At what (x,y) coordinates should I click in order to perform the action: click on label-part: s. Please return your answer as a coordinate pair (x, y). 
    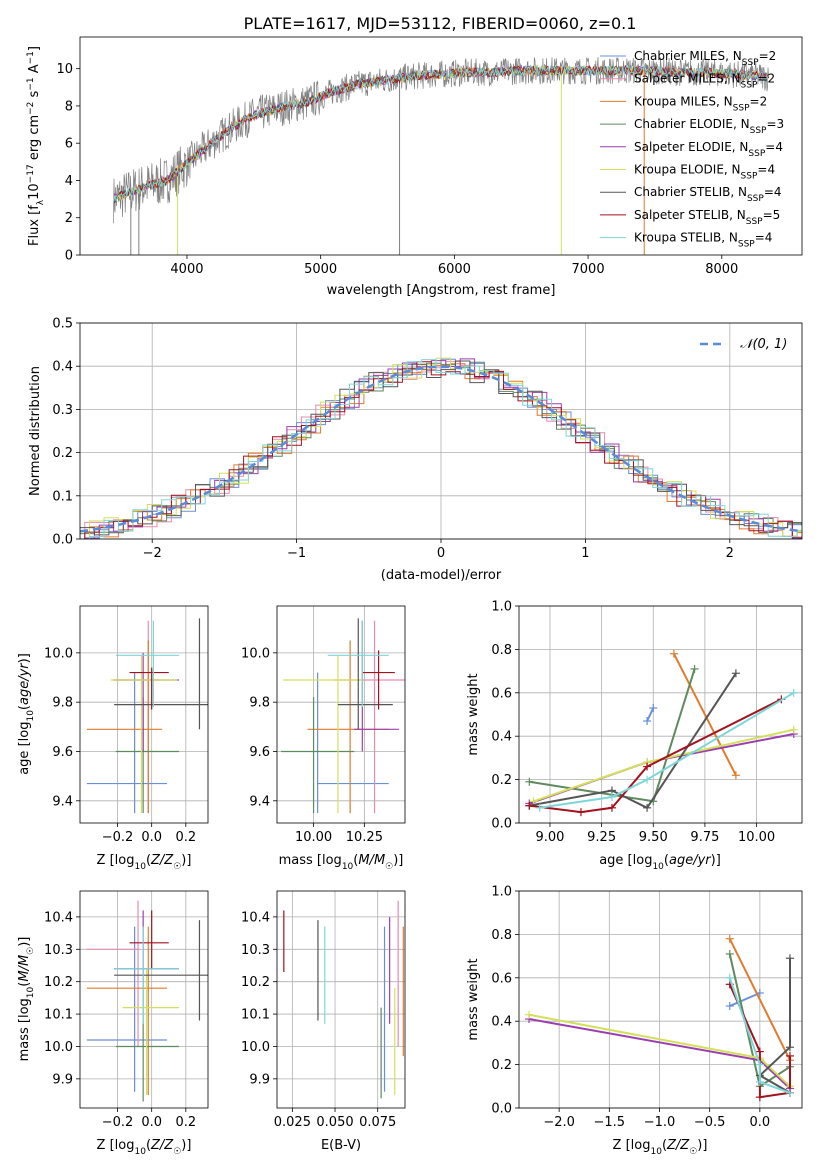
    Looking at the image, I should click on (34, 95).